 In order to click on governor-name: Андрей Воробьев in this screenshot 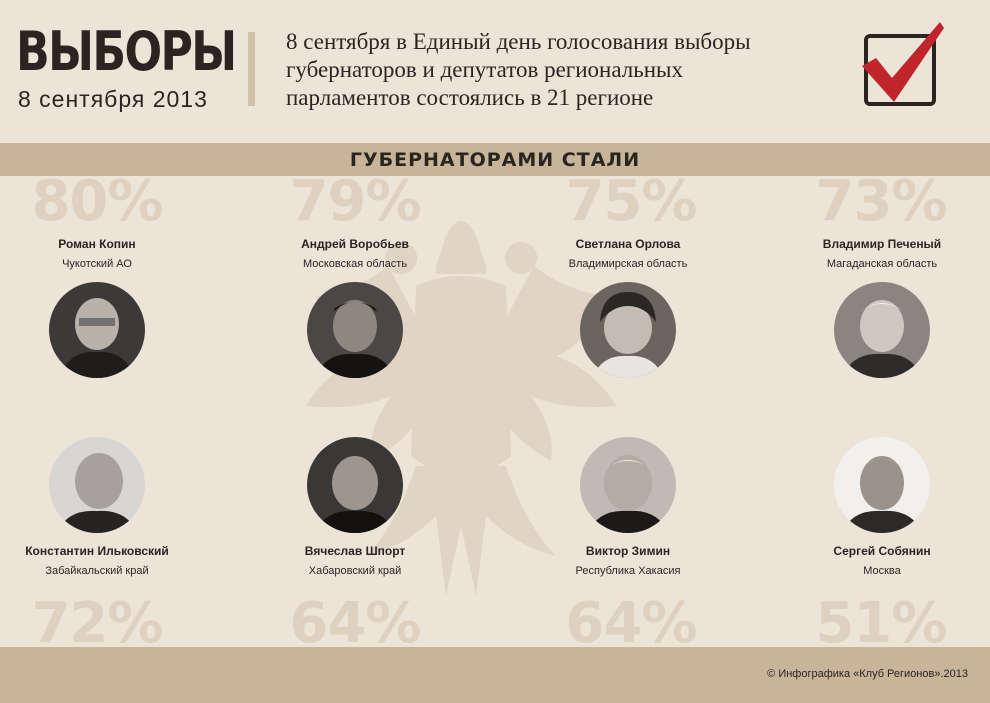, I will do `click(355, 244)`.